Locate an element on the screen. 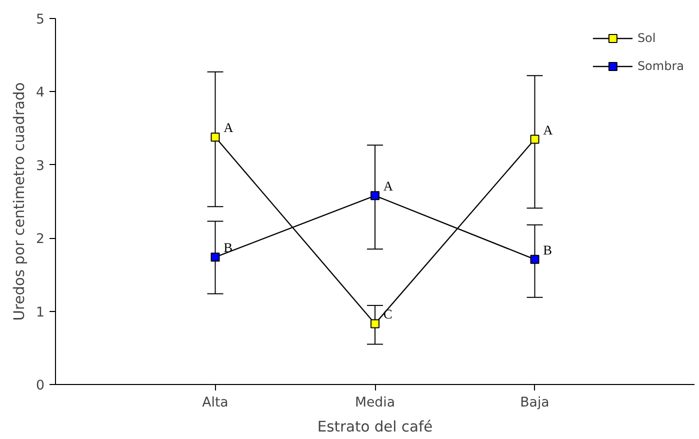  y-tick-label: 0 is located at coordinates (40, 386).